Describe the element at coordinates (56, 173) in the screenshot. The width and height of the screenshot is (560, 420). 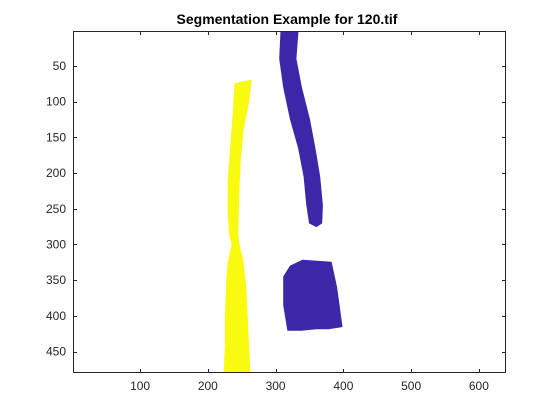
I see `y-tick-label: 200` at that location.